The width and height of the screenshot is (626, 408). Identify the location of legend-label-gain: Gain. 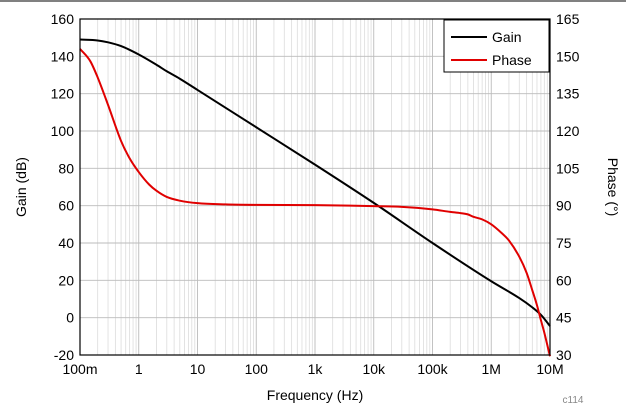
(507, 37).